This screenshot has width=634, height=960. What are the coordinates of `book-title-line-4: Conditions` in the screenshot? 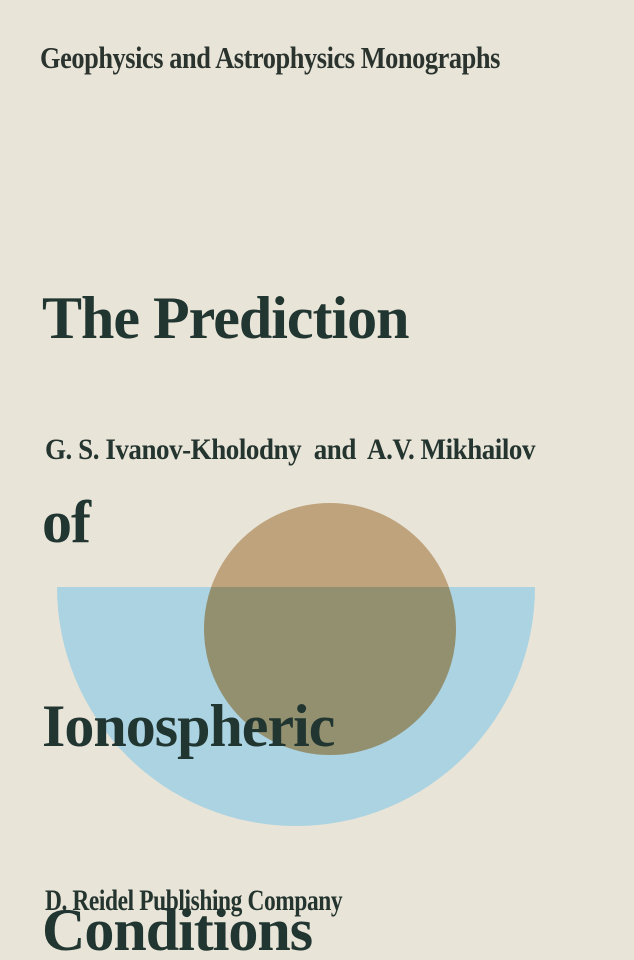 It's located at (177, 928).